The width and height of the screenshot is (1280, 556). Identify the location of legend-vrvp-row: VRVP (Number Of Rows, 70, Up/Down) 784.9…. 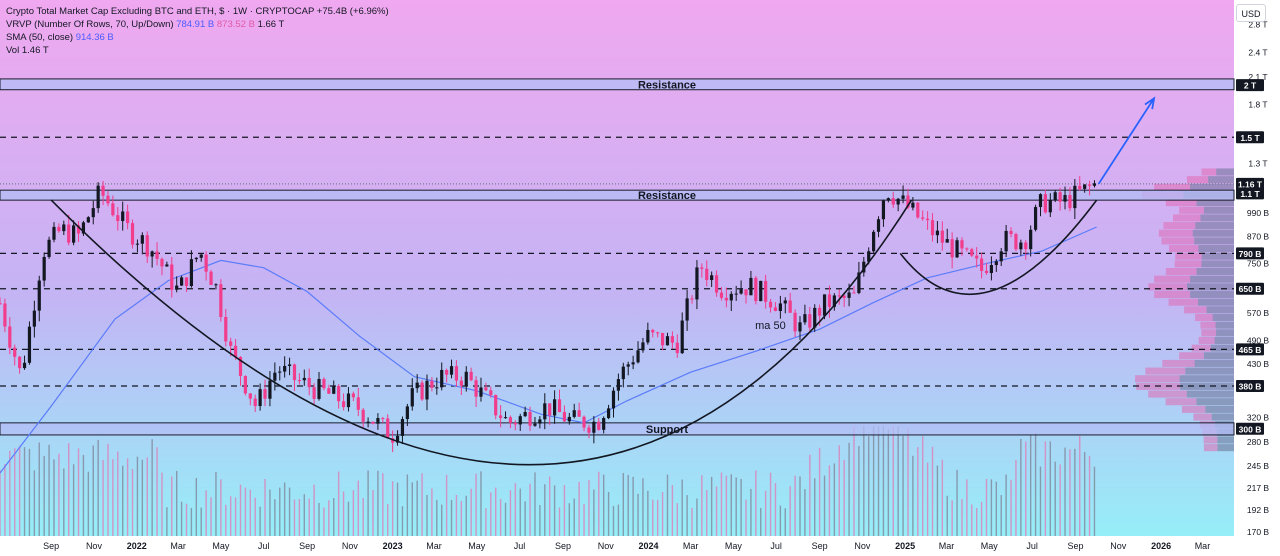
(197, 24).